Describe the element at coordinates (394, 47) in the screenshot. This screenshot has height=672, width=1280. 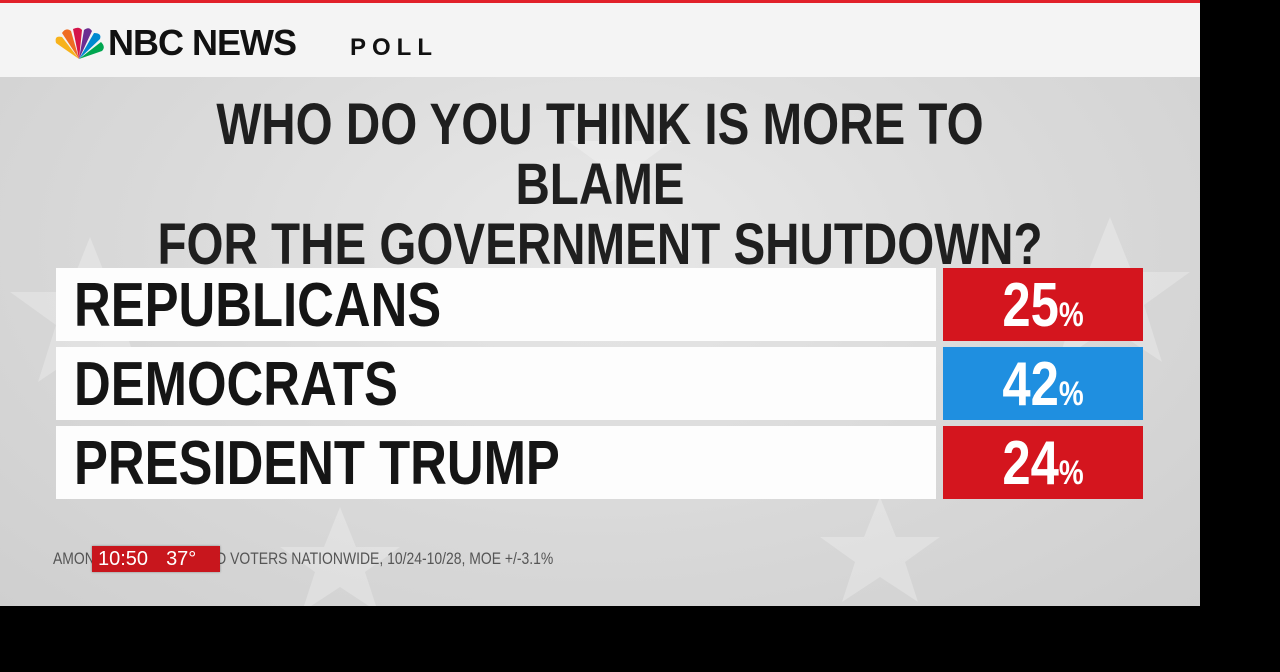
I see `poll-label: POLL` at that location.